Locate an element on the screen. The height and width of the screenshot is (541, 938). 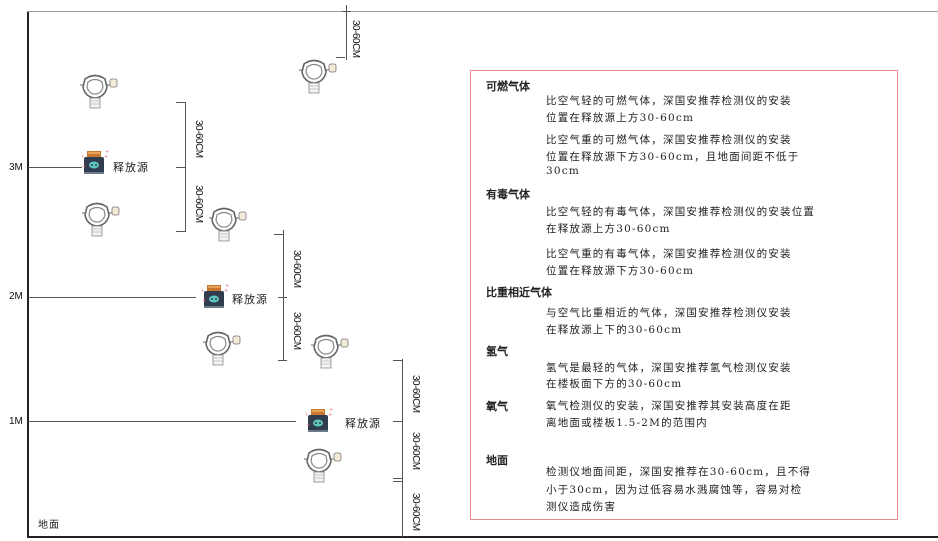
note-line: 位置在释放源上方30-60cm is located at coordinates (620, 118).